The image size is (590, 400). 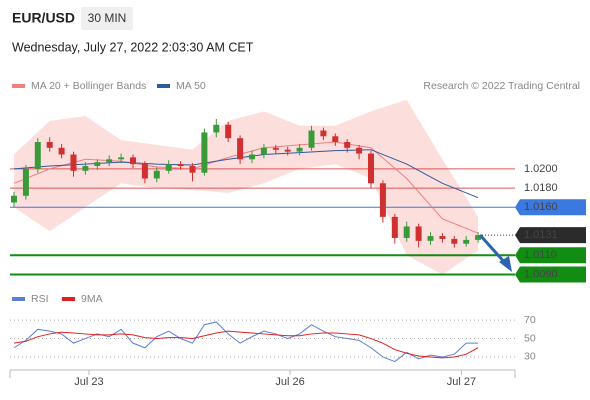 What do you see at coordinates (541, 207) in the screenshot?
I see `level-label: 1.0160` at bounding box center [541, 207].